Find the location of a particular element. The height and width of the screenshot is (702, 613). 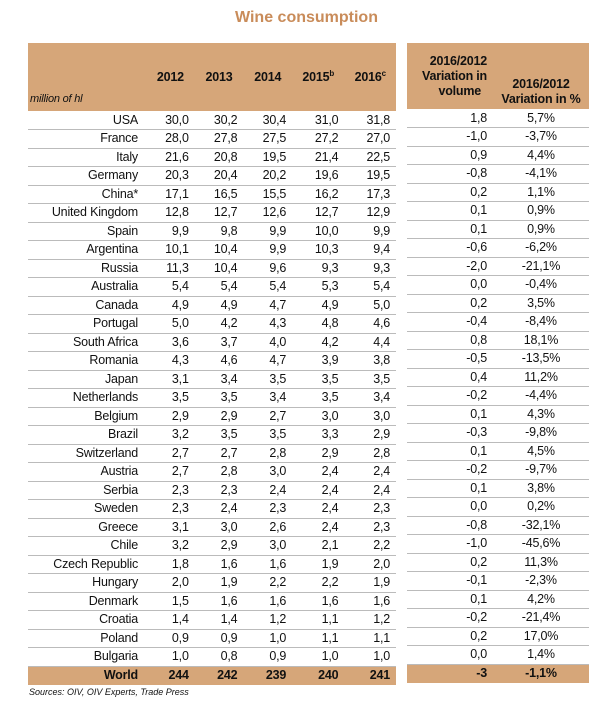

value-2015: 4,2 is located at coordinates (318, 342).